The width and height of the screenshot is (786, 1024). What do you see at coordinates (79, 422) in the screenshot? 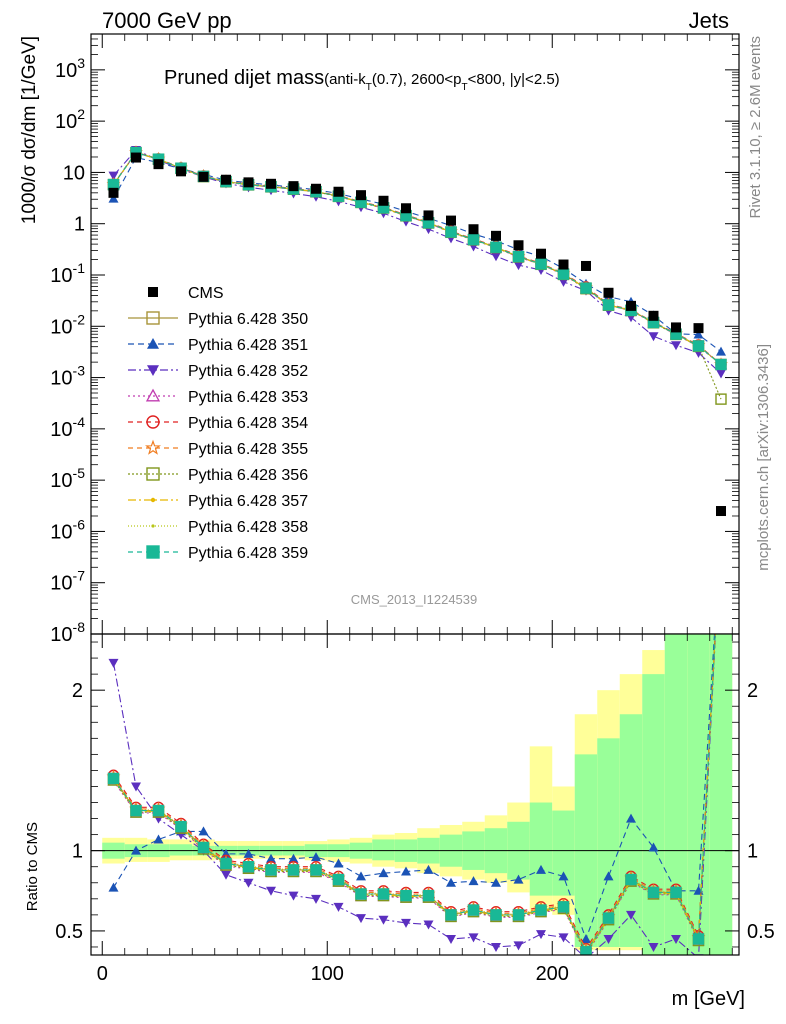
I see `tick-exponent: -4` at bounding box center [79, 422].